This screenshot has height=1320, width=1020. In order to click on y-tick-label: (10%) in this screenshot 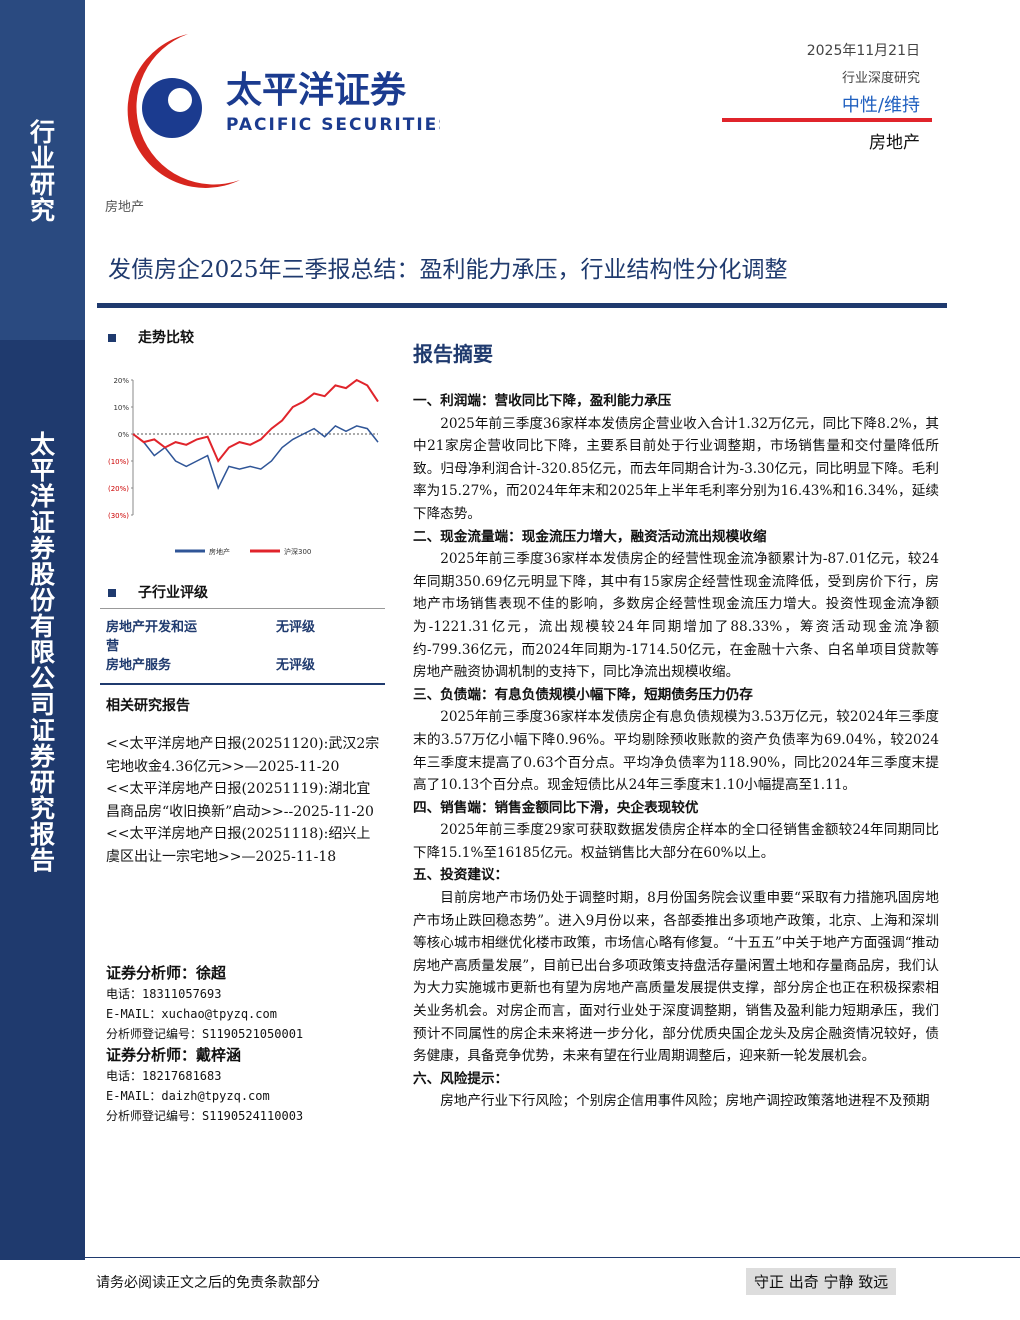, I will do `click(118, 462)`.